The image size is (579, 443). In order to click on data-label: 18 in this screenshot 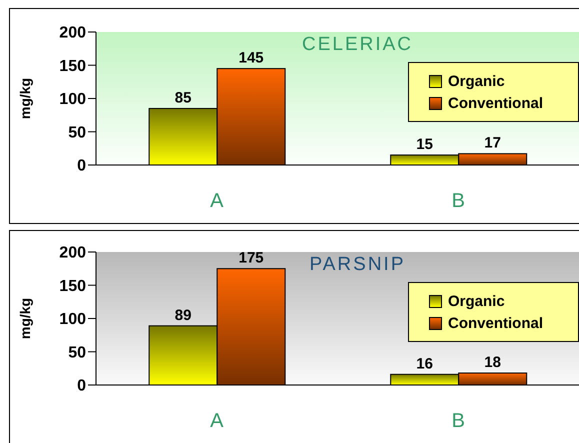, I will do `click(492, 363)`.